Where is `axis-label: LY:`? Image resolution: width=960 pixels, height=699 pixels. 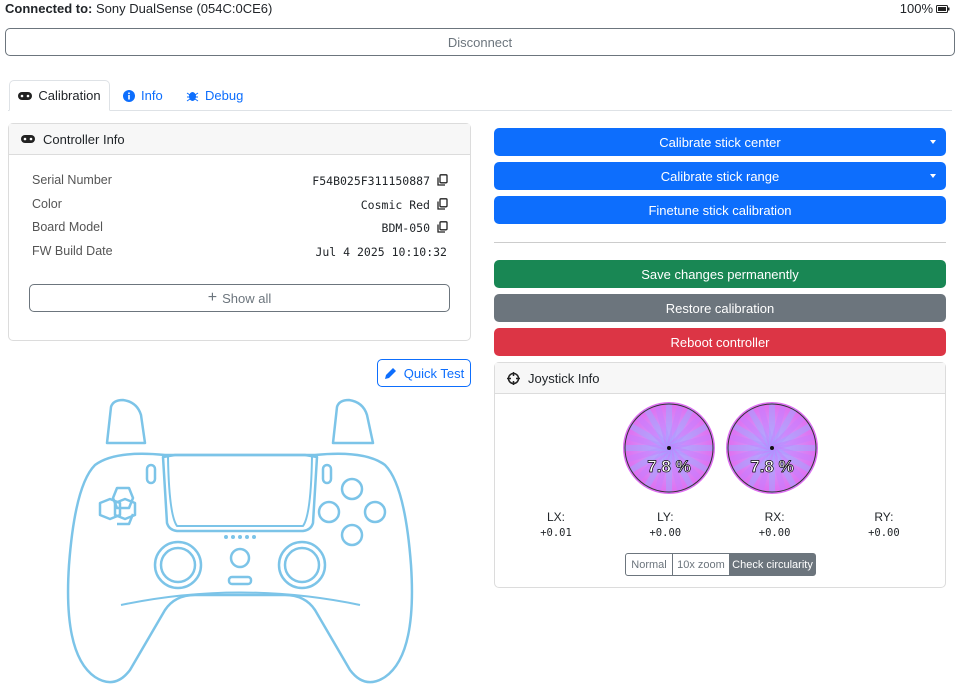
axis-label: LY: is located at coordinates (665, 517).